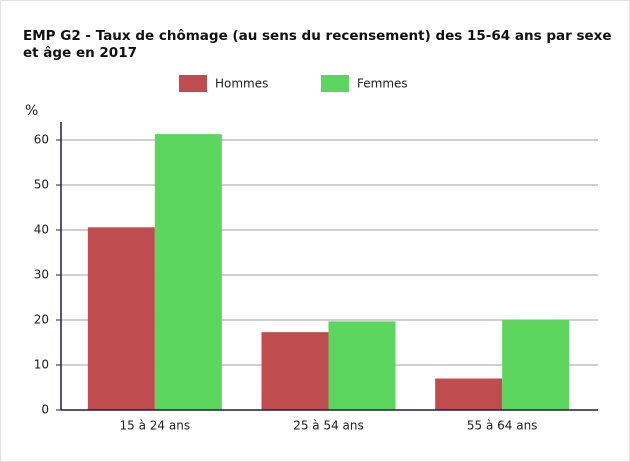 The image size is (630, 462). Describe the element at coordinates (41, 230) in the screenshot. I see `y-tick-label: 40` at that location.